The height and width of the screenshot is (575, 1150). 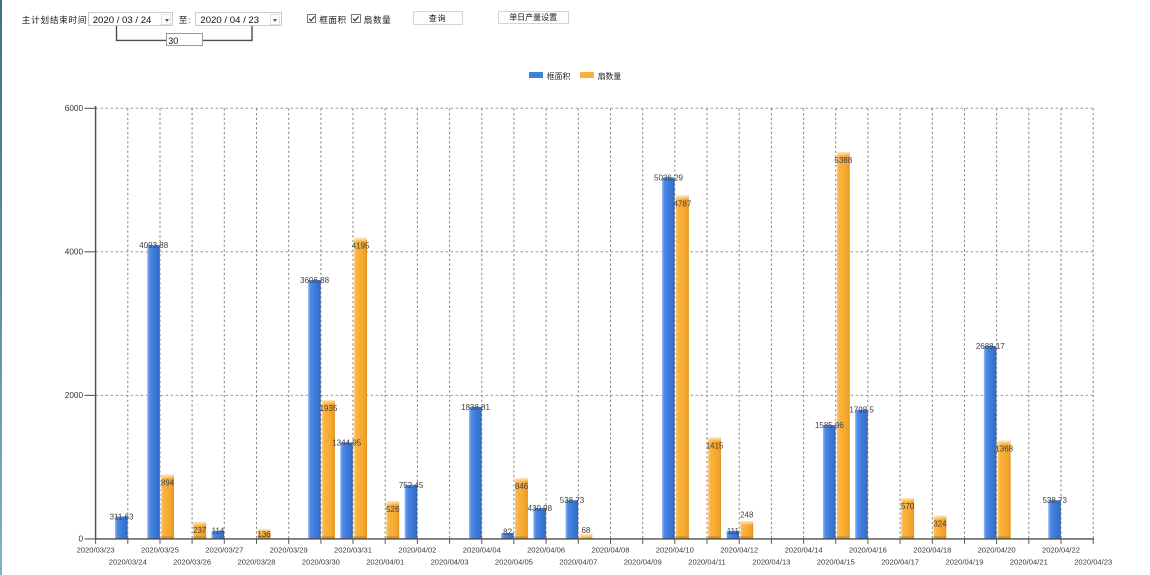 I want to click on svg-text: 1585.96, so click(x=829, y=425).